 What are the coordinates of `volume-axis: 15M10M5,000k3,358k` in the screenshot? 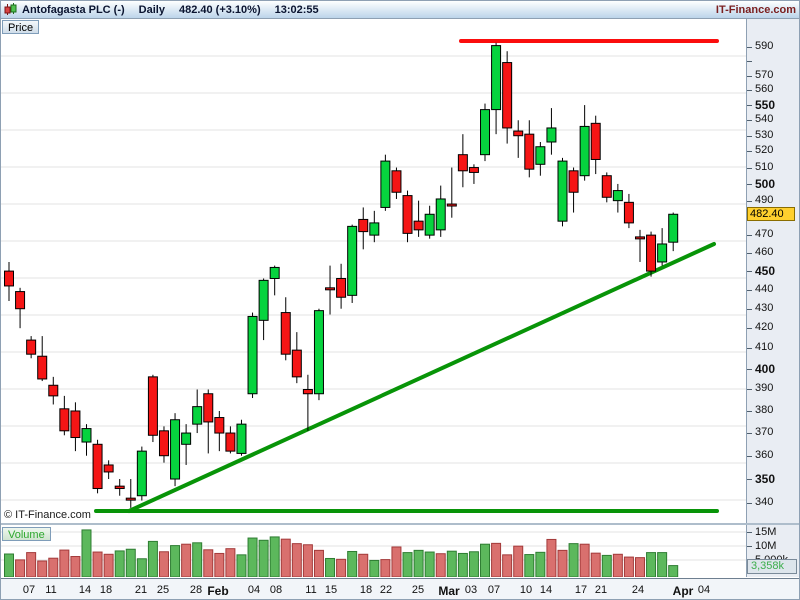 It's located at (773, 551).